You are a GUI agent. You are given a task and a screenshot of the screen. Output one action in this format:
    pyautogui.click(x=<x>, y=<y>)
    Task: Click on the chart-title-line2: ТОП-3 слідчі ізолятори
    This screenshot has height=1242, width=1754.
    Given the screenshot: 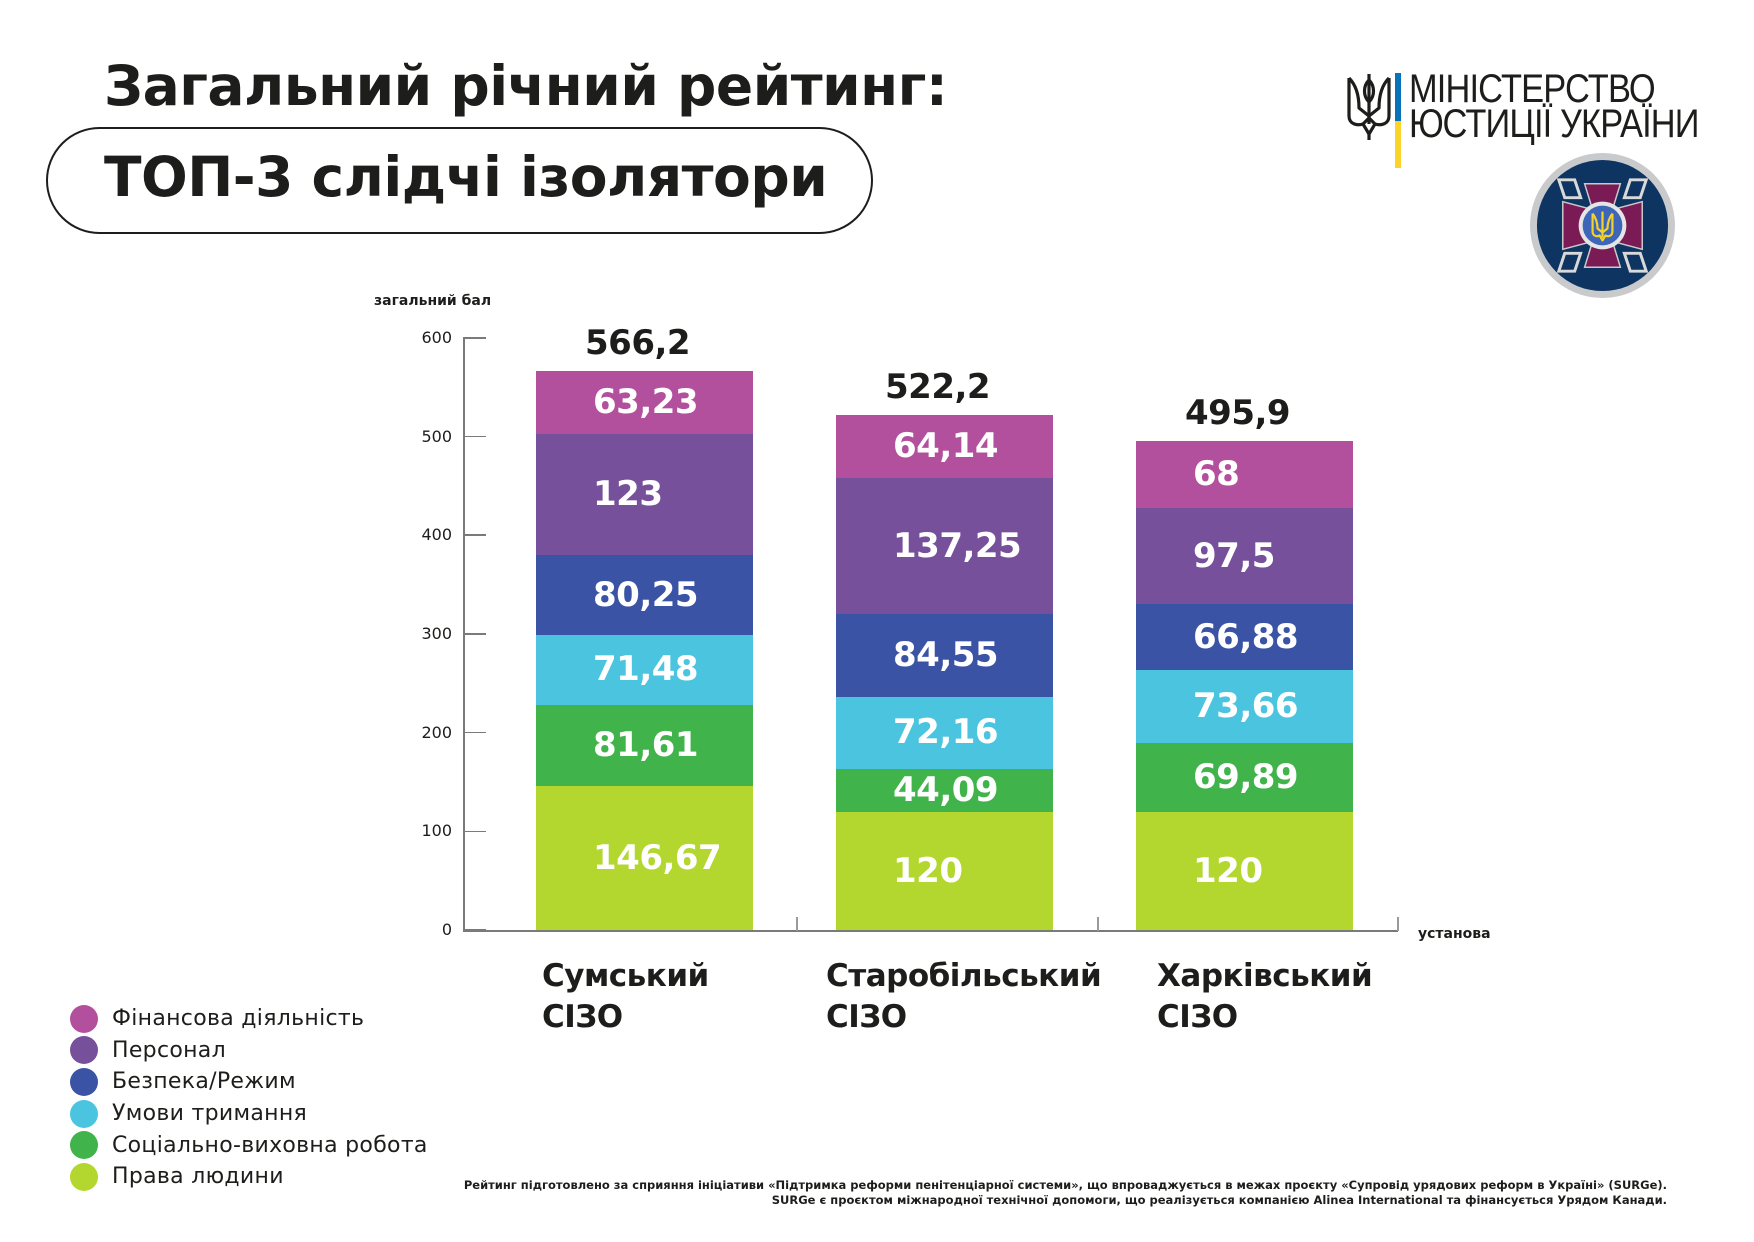 What is the action you would take?
    pyautogui.click(x=466, y=177)
    